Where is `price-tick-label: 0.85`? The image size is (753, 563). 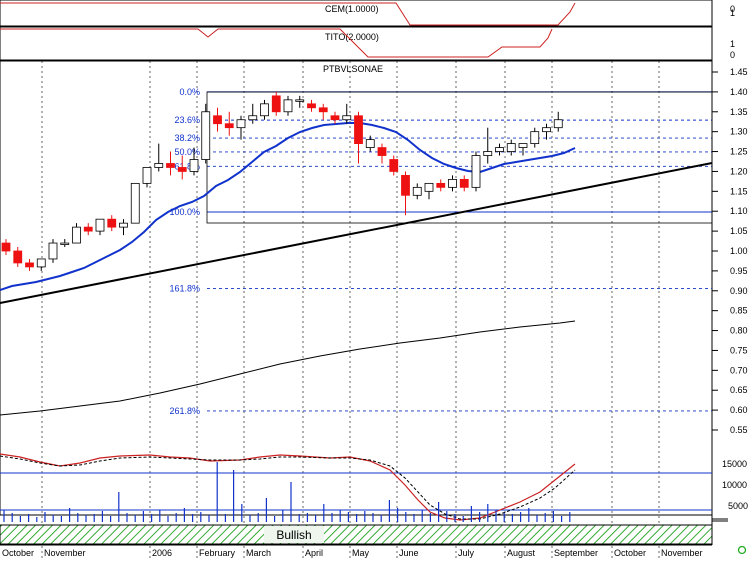 price-tick-label: 0.85 is located at coordinates (739, 311).